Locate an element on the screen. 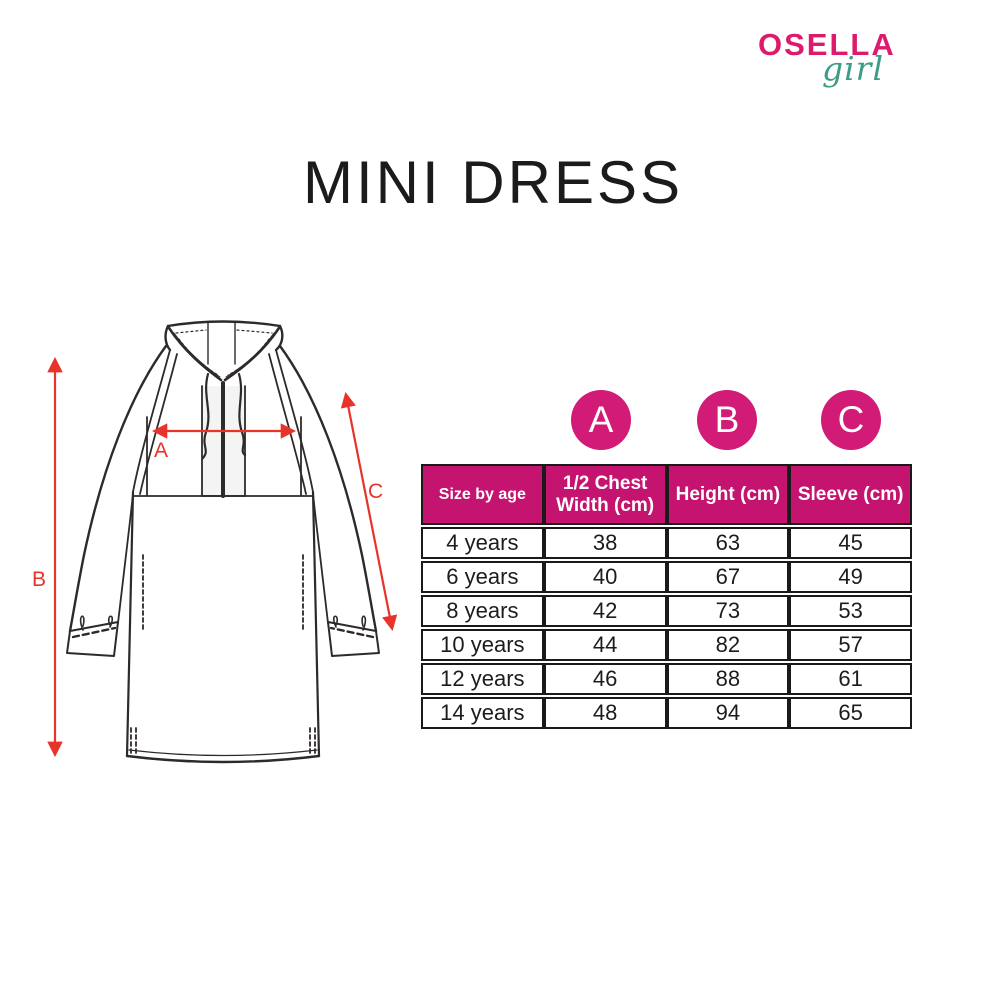 The height and width of the screenshot is (987, 986). arrow-label-a: A is located at coordinates (161, 450).